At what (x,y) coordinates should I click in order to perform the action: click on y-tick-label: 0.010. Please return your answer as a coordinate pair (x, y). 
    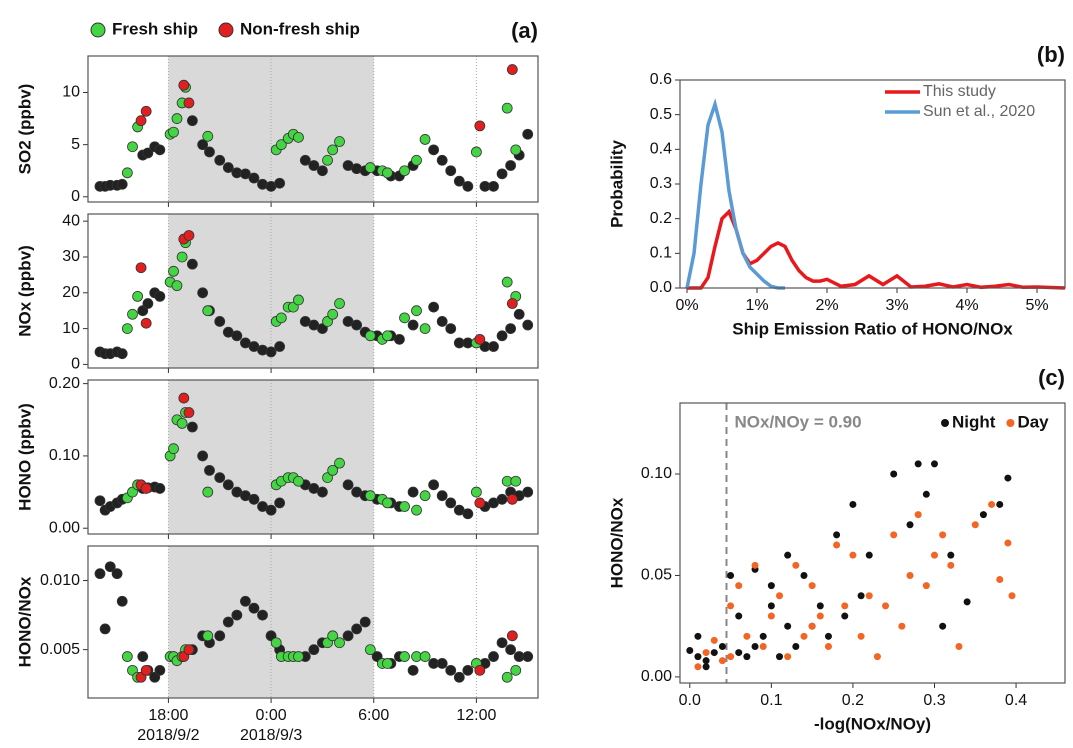
    Looking at the image, I should click on (60, 580).